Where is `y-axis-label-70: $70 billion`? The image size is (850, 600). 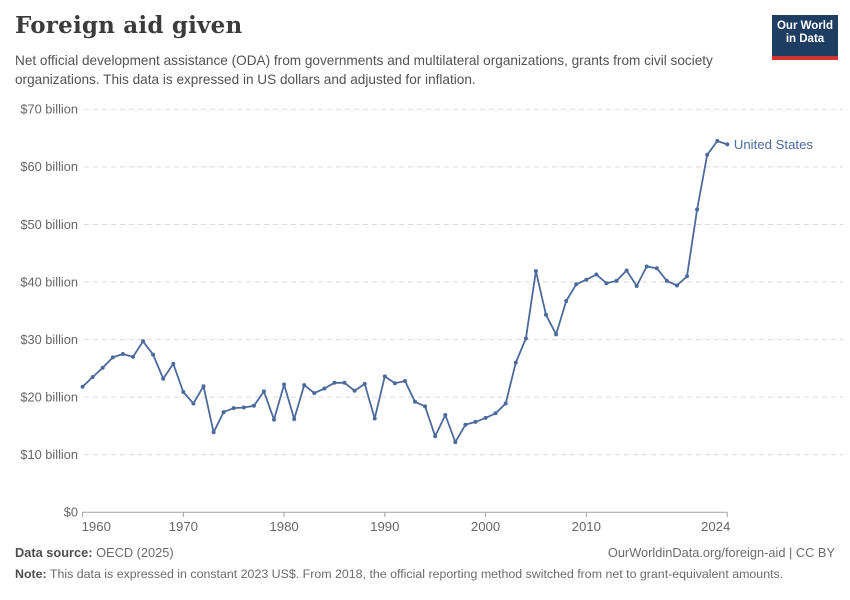 y-axis-label-70: $70 billion is located at coordinates (49, 109).